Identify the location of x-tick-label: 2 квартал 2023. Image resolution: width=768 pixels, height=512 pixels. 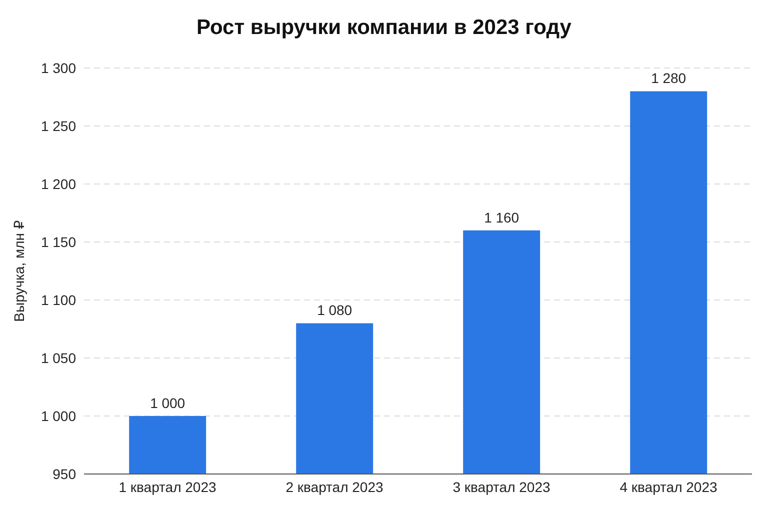
(335, 486).